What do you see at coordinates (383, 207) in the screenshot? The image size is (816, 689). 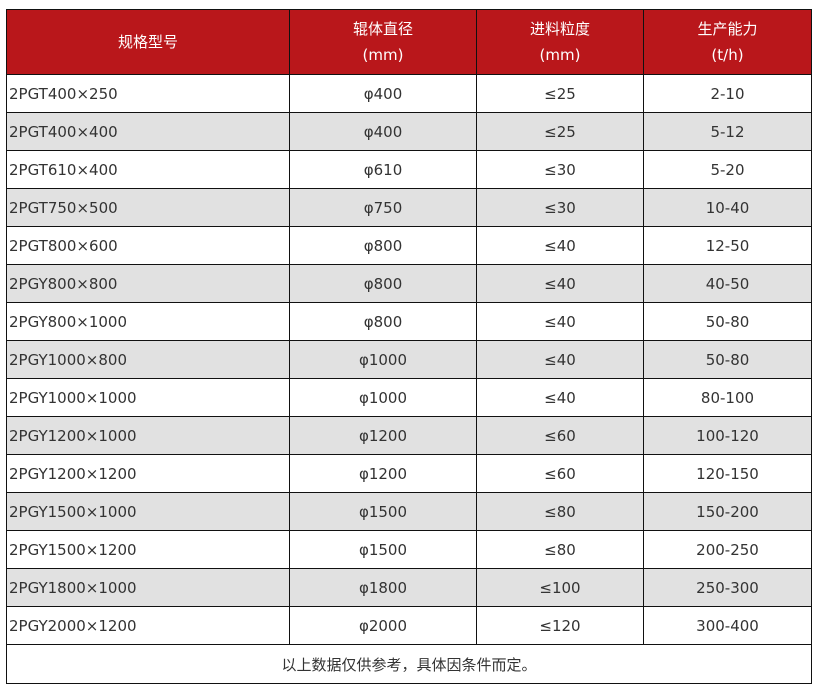 I see `cell-roller-diameter: φ750` at bounding box center [383, 207].